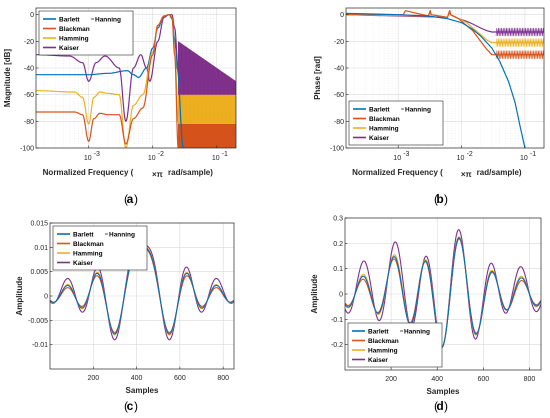  What do you see at coordinates (317, 78) in the screenshot?
I see `y-axis-label: Phase [rad]` at bounding box center [317, 78].